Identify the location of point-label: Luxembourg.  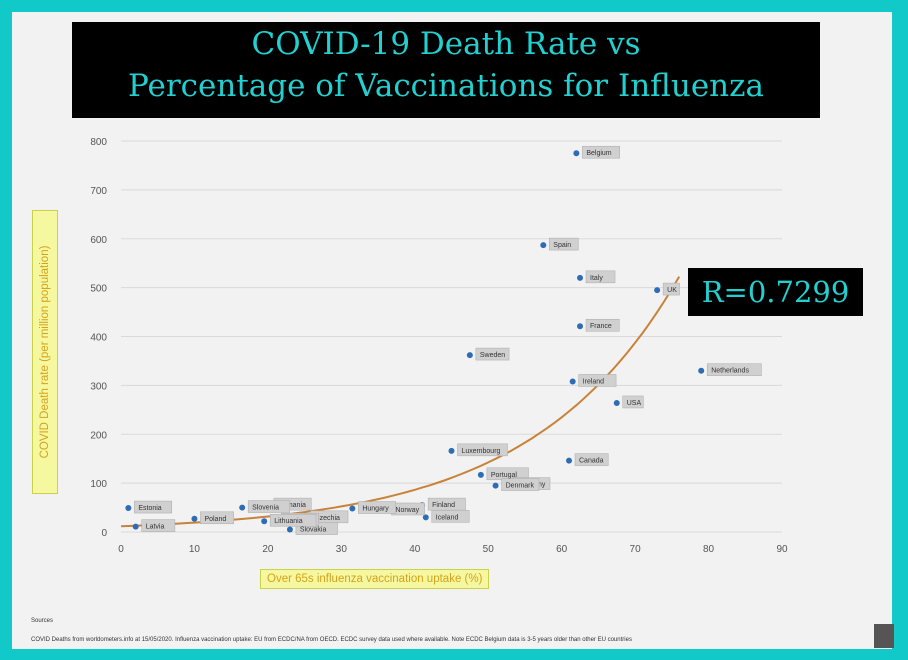
(481, 451).